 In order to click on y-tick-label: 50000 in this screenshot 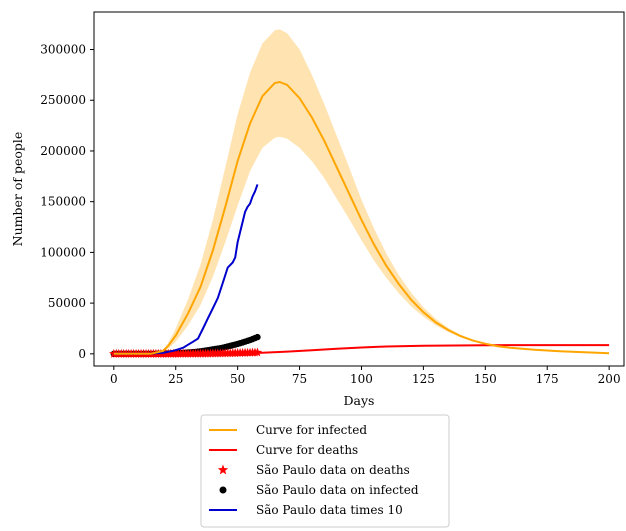, I will do `click(67, 303)`.